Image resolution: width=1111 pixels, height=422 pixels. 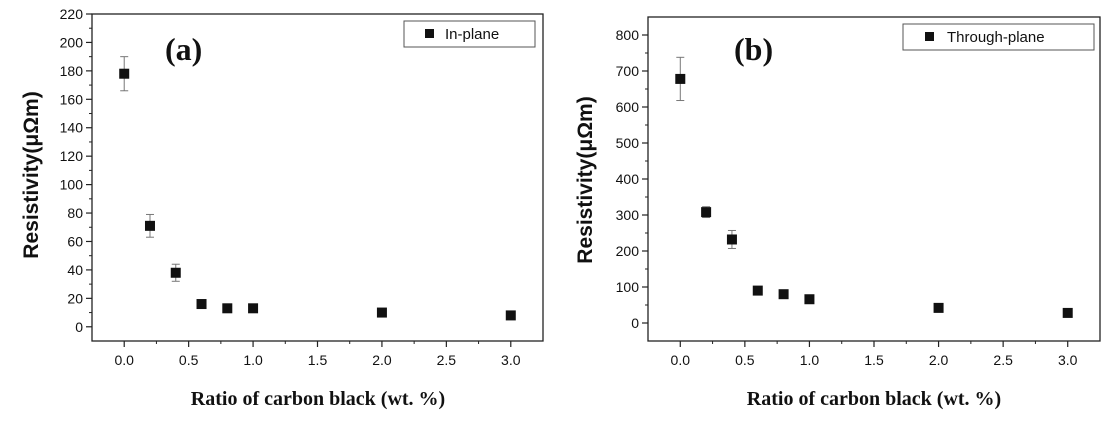 I want to click on legend: Through-plane, so click(x=998, y=37).